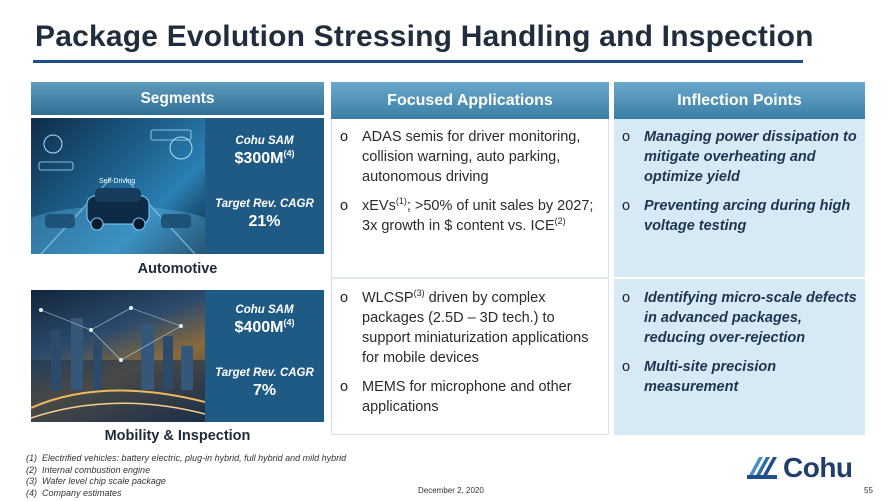  I want to click on footnote: (4) Company estimates, so click(74, 492).